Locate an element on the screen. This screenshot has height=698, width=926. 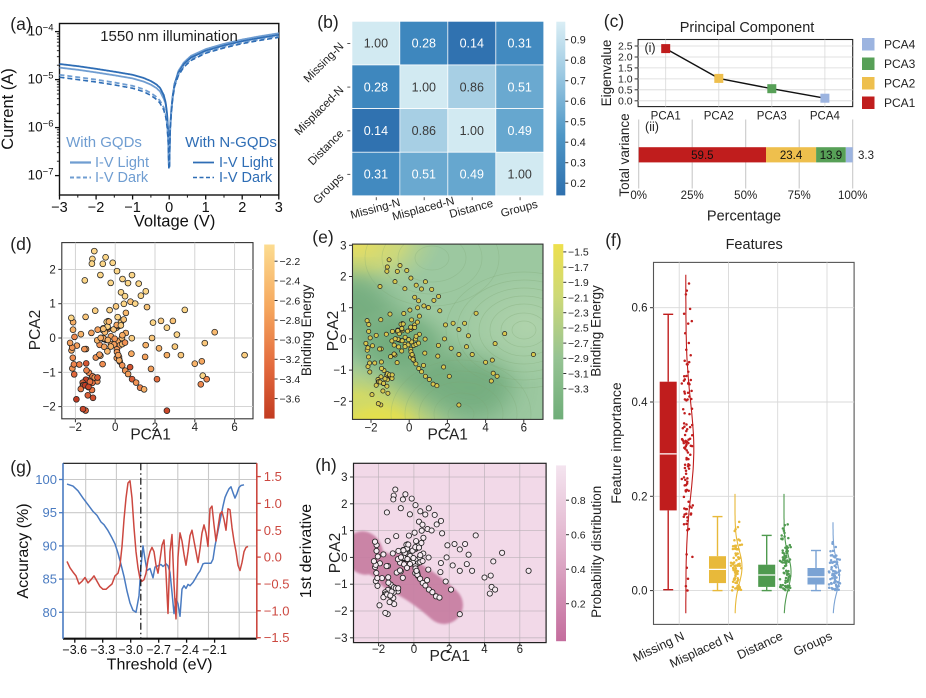
svg-text: 80 is located at coordinates (50, 612).